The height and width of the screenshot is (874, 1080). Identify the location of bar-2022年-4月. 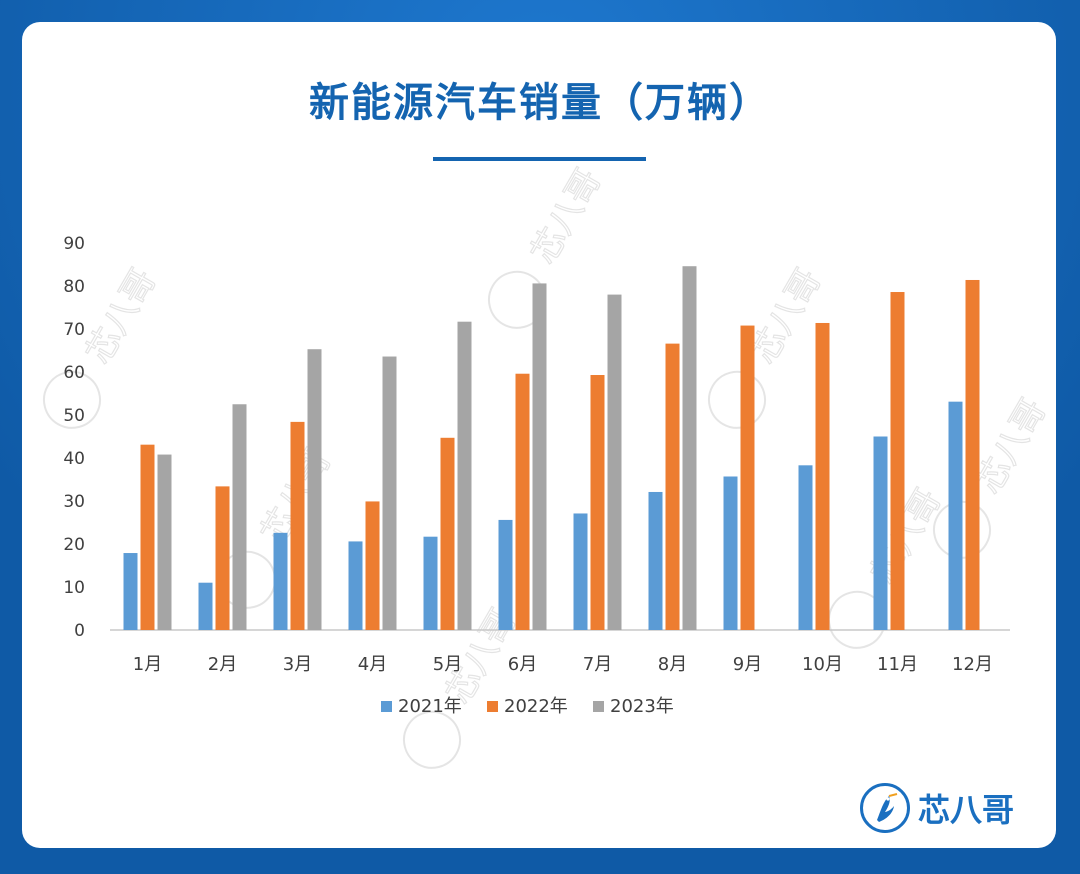
(372, 565).